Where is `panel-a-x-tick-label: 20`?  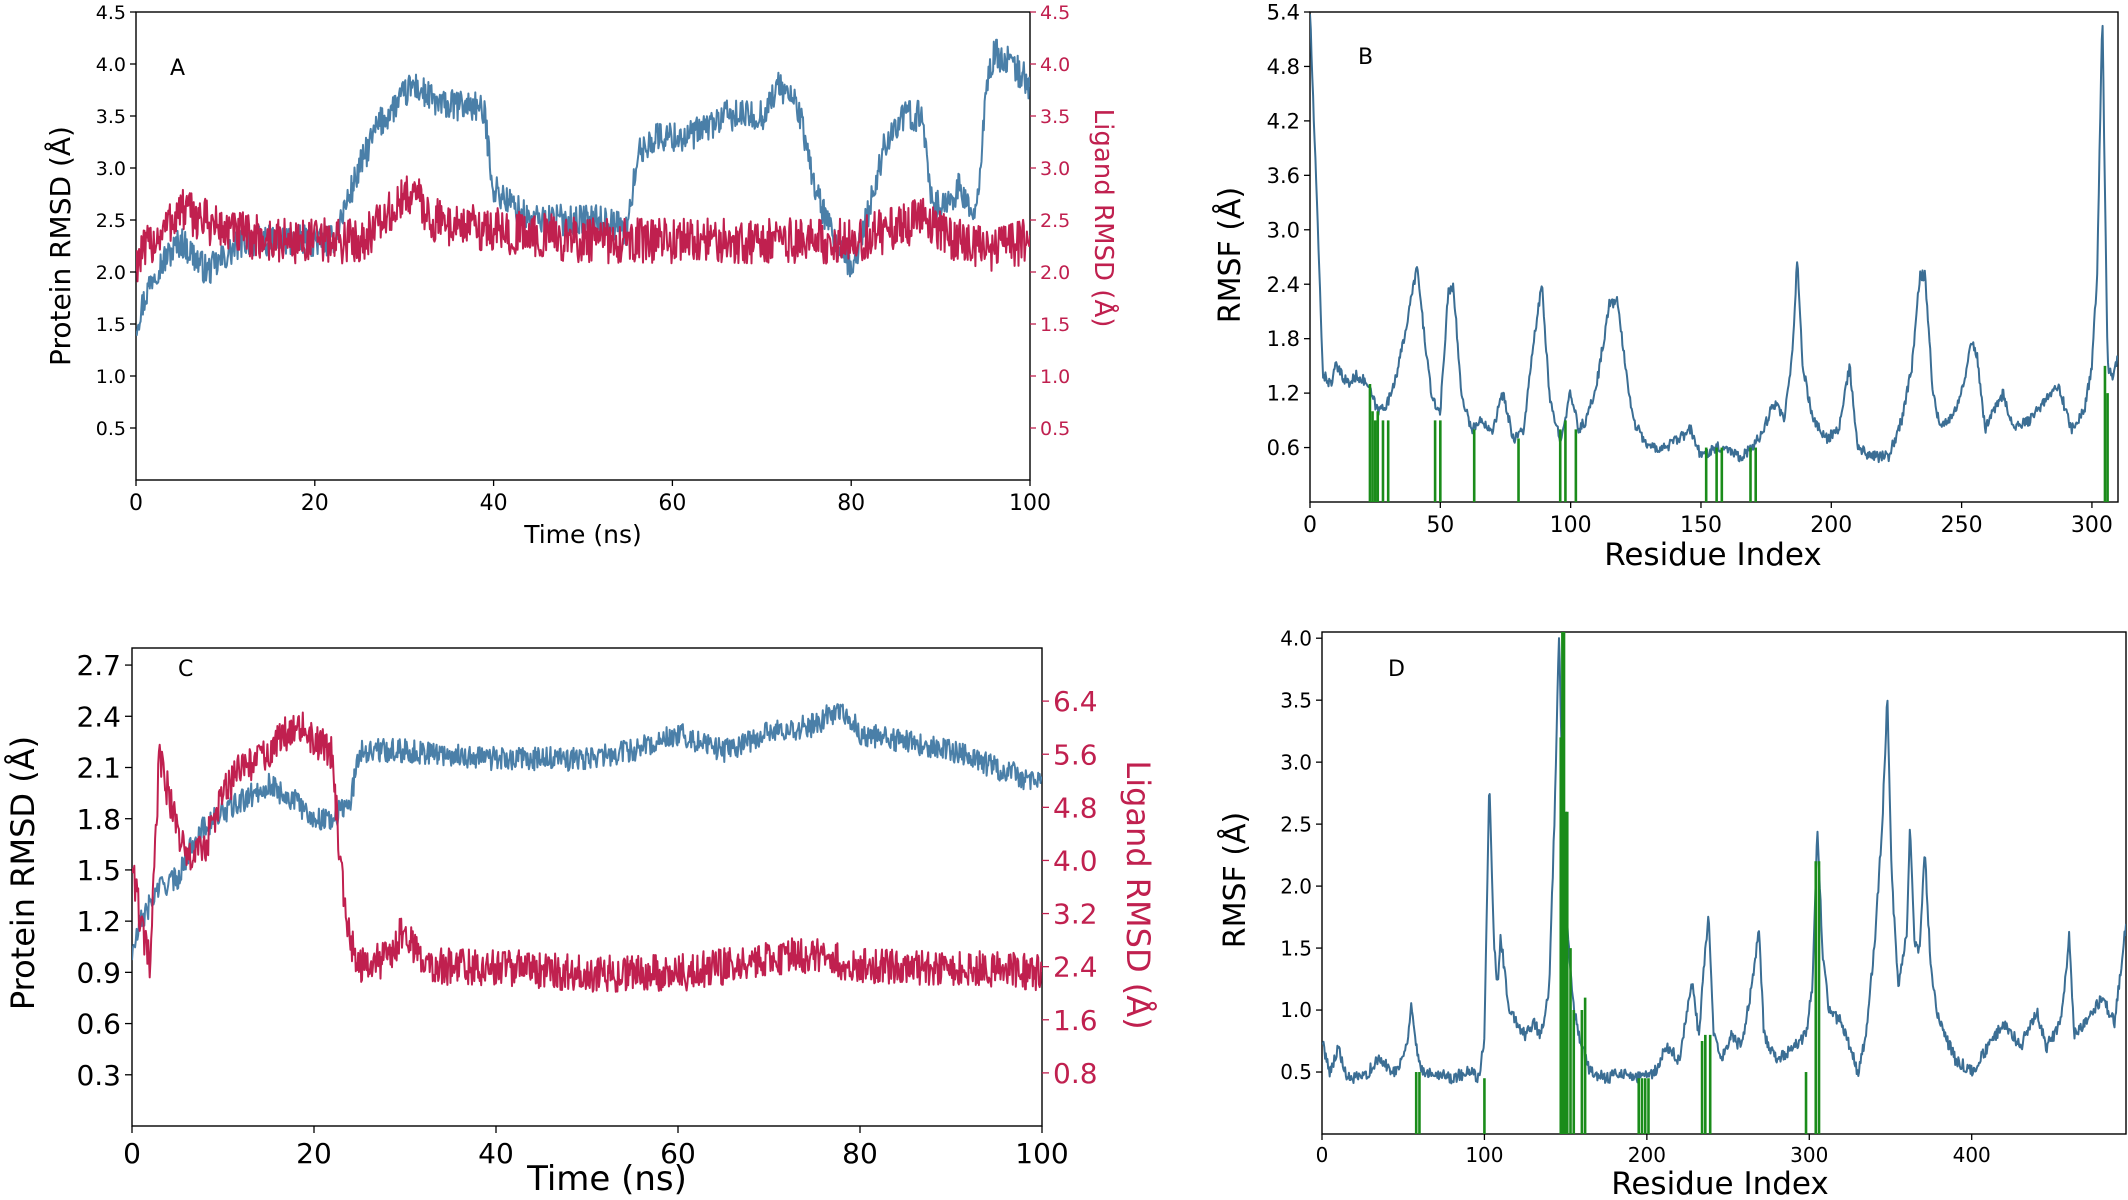
panel-a-x-tick-label: 20 is located at coordinates (315, 503).